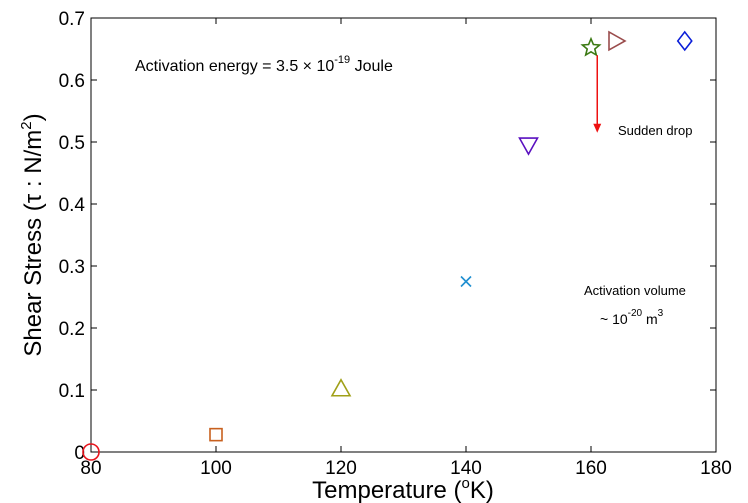 This screenshot has width=748, height=503. Describe the element at coordinates (466, 468) in the screenshot. I see `x-tick-label: 140` at that location.